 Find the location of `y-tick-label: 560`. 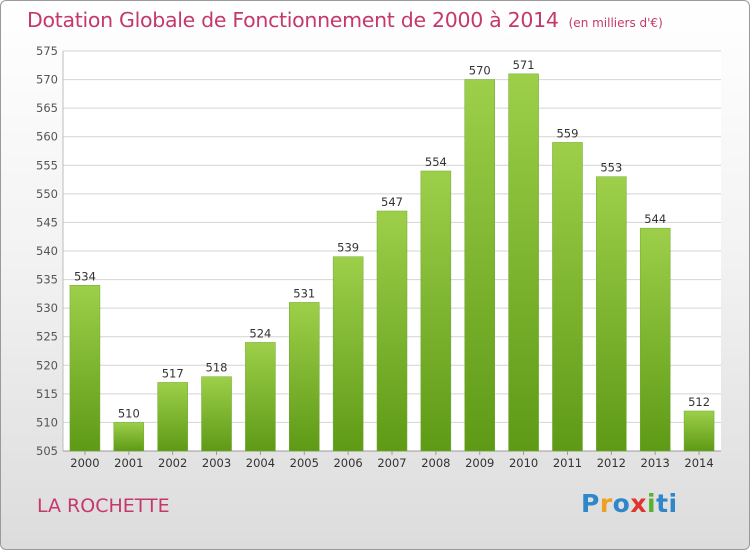

y-tick-label: 560 is located at coordinates (47, 137).